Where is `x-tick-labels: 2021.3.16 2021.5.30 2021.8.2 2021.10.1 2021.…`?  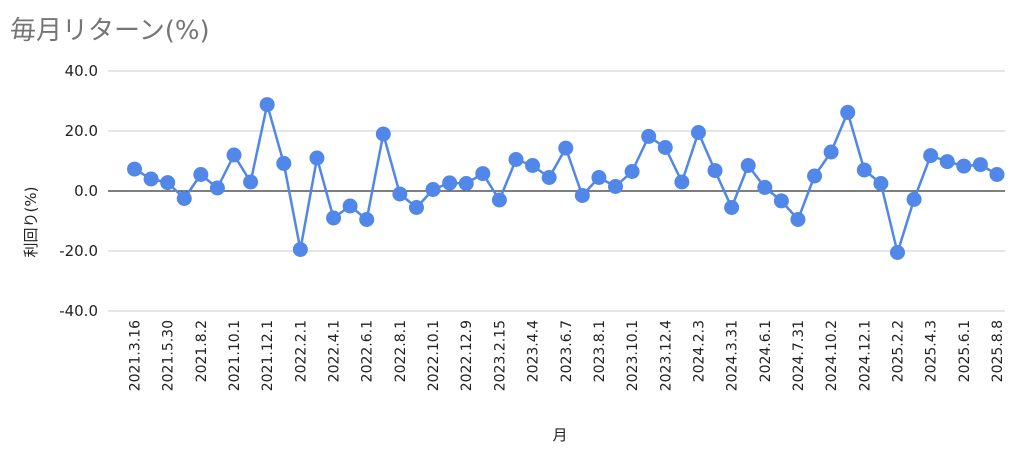
x-tick-labels: 2021.3.16 2021.5.30 2021.8.2 2021.10.1 2021.… is located at coordinates (567, 355).